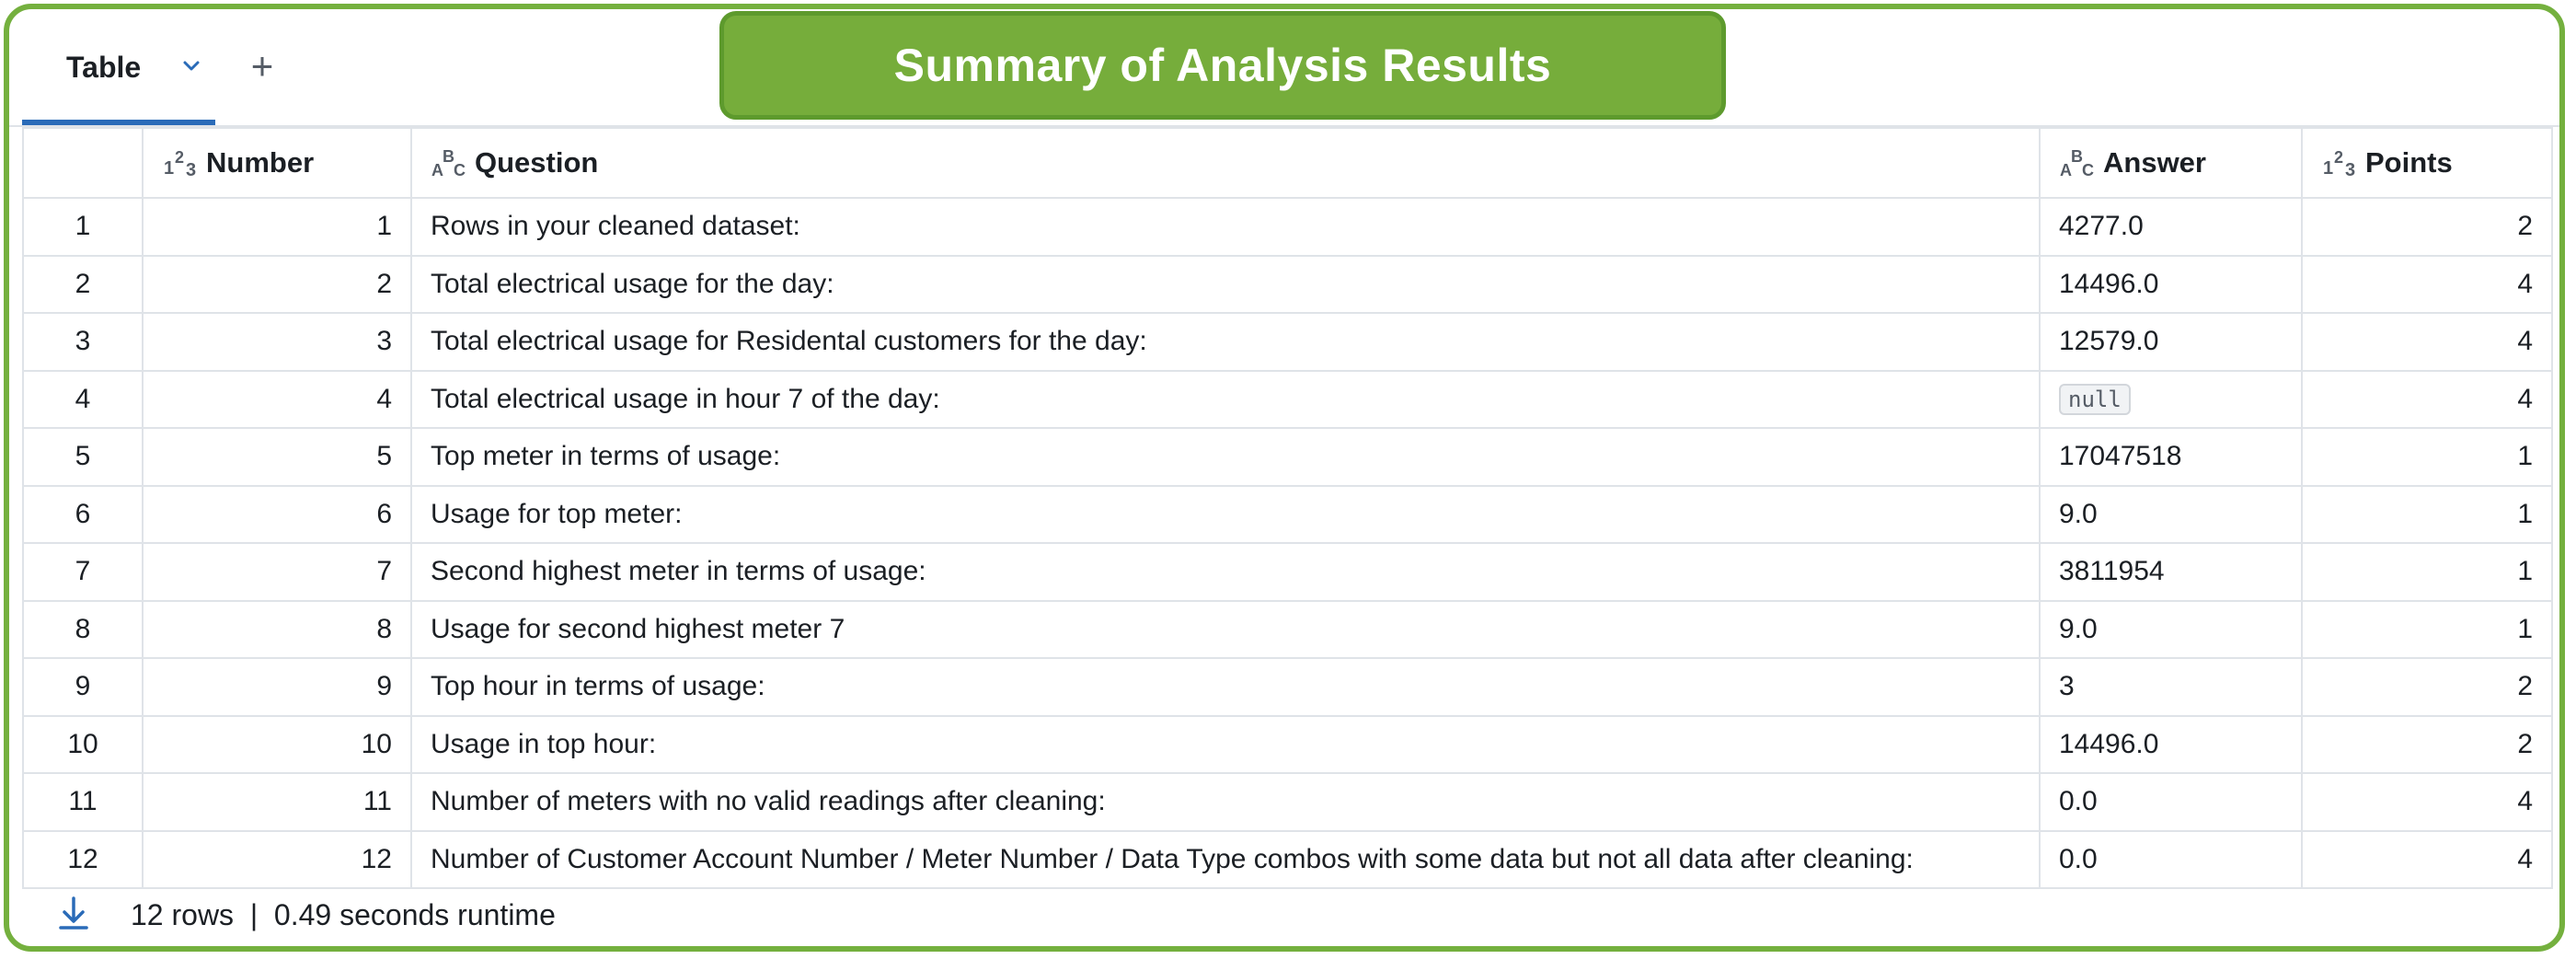 The height and width of the screenshot is (959, 2576). I want to click on column-header-points: 1 2 3 Points, so click(2427, 163).